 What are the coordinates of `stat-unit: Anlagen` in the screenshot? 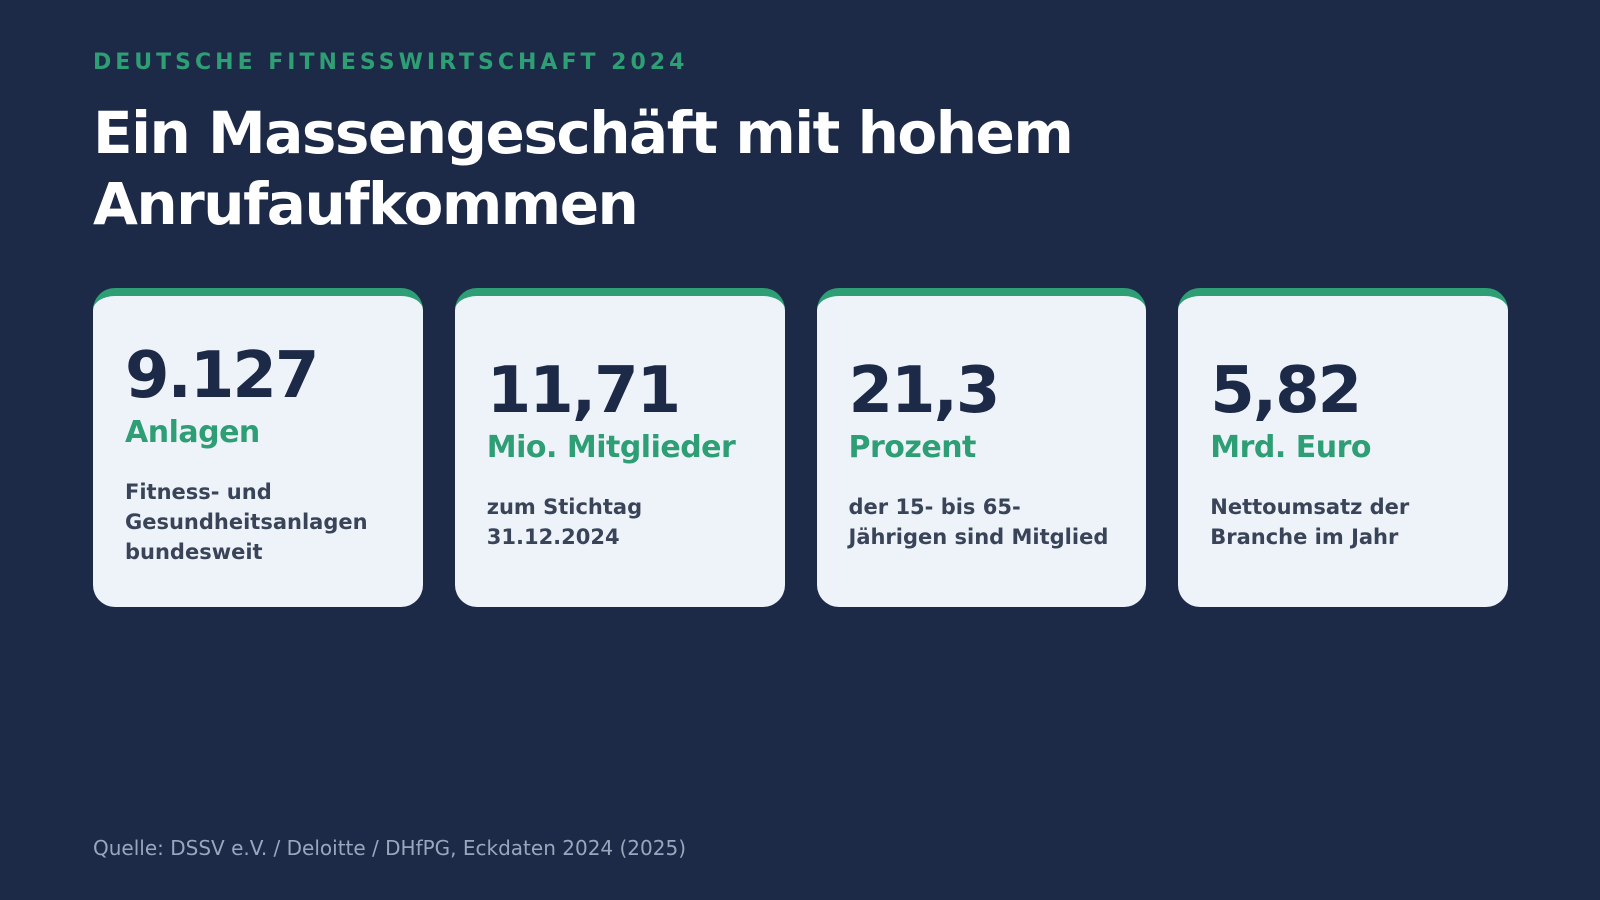 It's located at (192, 432).